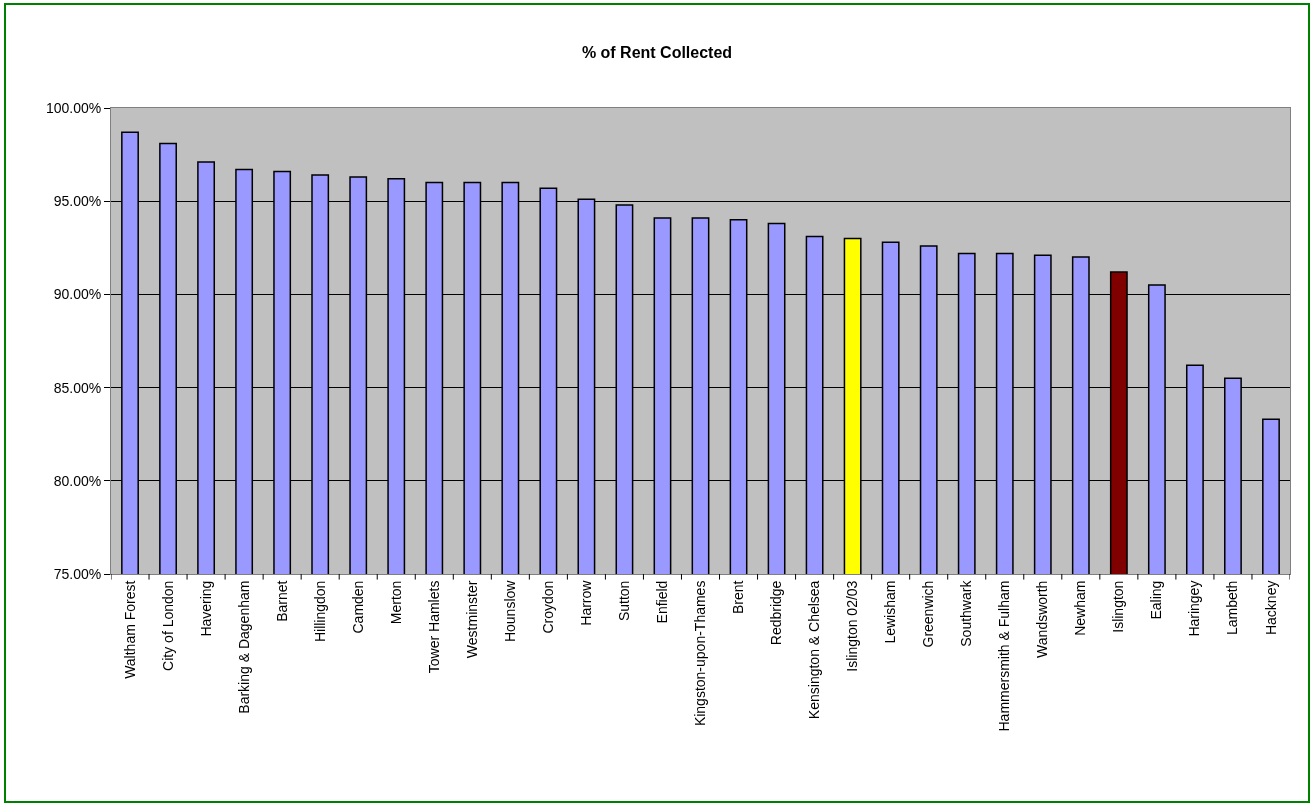  What do you see at coordinates (547, 607) in the screenshot?
I see `x-tick-label: Croydon` at bounding box center [547, 607].